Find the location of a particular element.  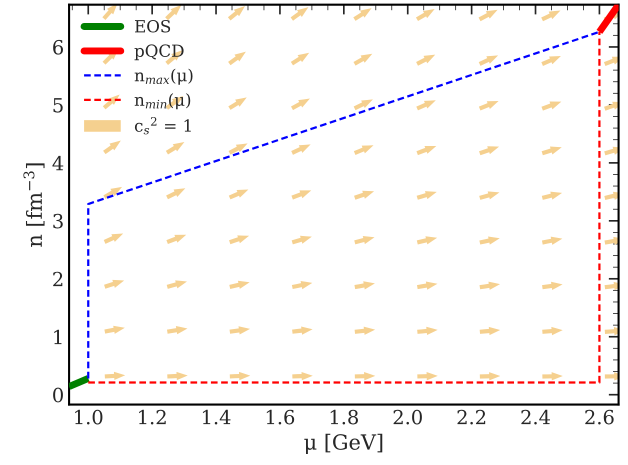

y-tick-label: 2 is located at coordinates (57, 279).